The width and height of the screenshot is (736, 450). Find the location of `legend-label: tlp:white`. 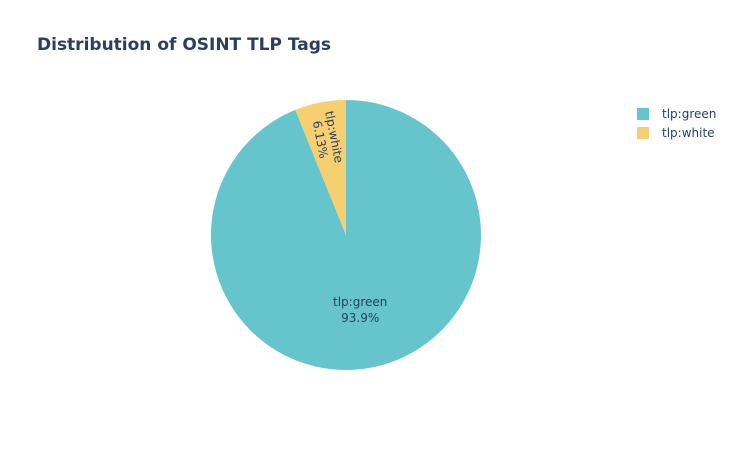

legend-label: tlp:white is located at coordinates (688, 133).